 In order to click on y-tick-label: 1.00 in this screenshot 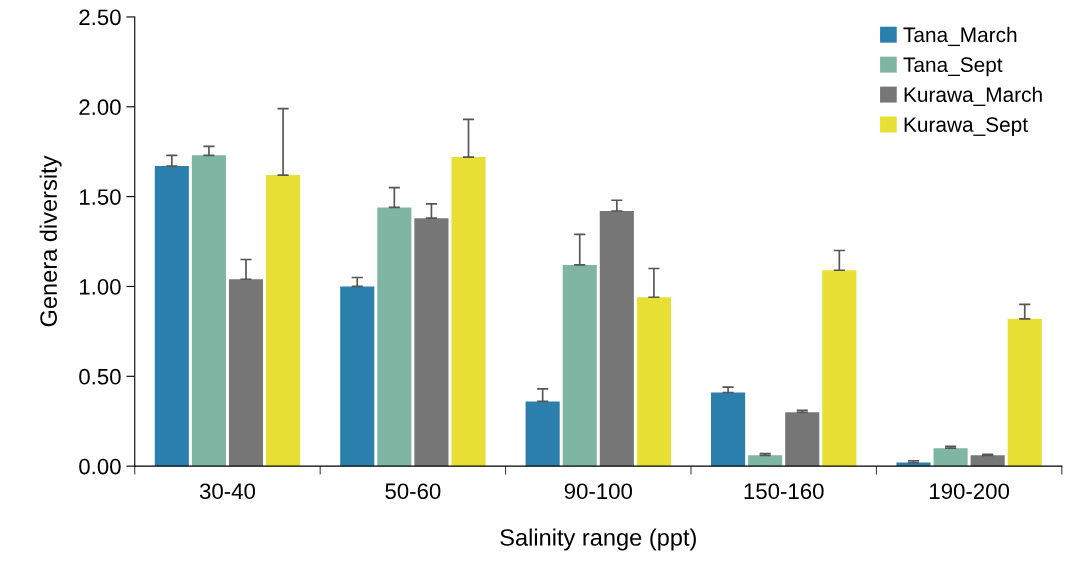, I will do `click(100, 286)`.